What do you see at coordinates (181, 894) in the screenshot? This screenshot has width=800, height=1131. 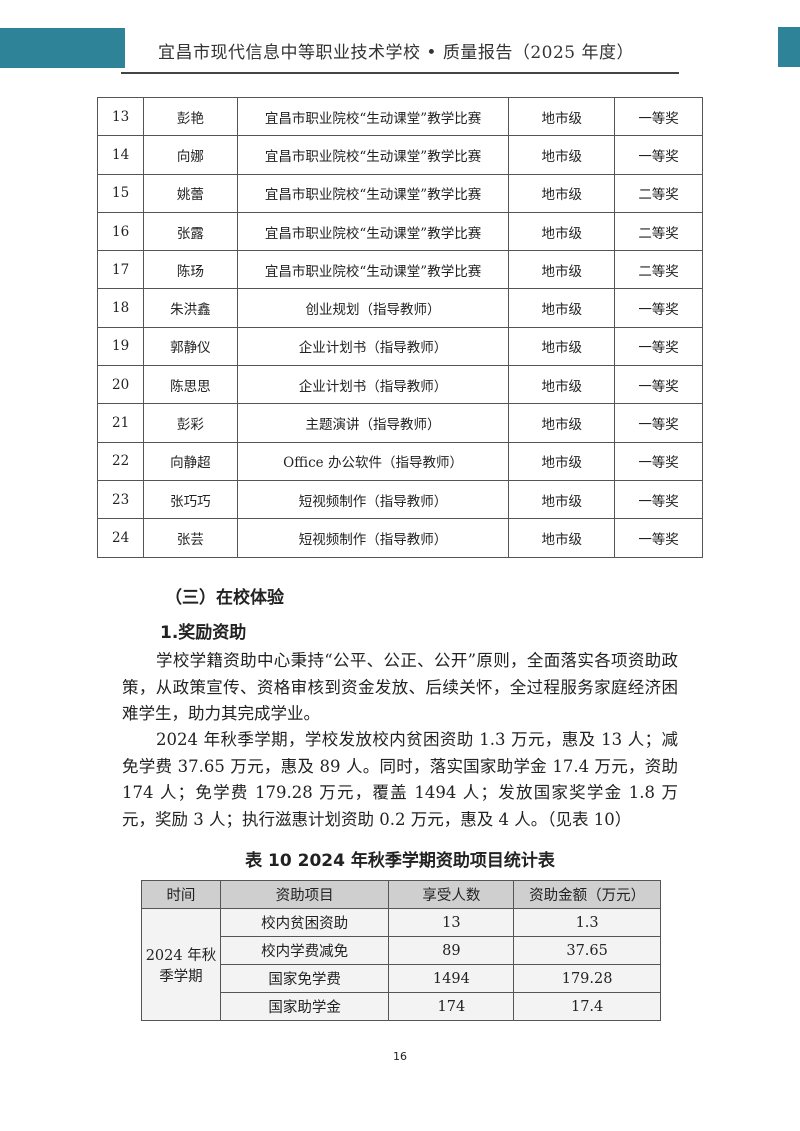 I see `column-header: 时间` at bounding box center [181, 894].